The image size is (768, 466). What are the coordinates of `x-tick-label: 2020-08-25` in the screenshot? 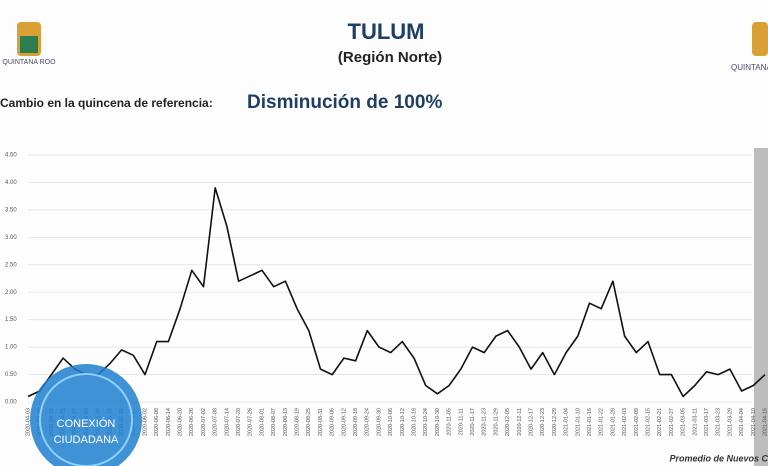 It's located at (309, 422).